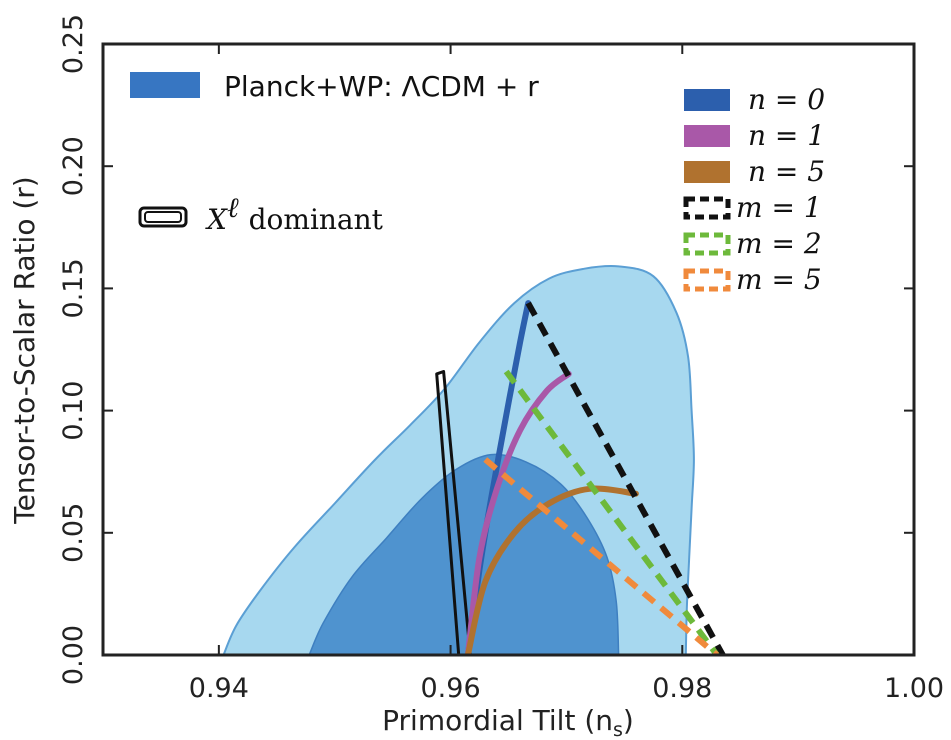 This screenshot has width=951, height=740. What do you see at coordinates (381, 86) in the screenshot?
I see `legend-planck-label: Planck+WP: ΛCDM + r` at bounding box center [381, 86].